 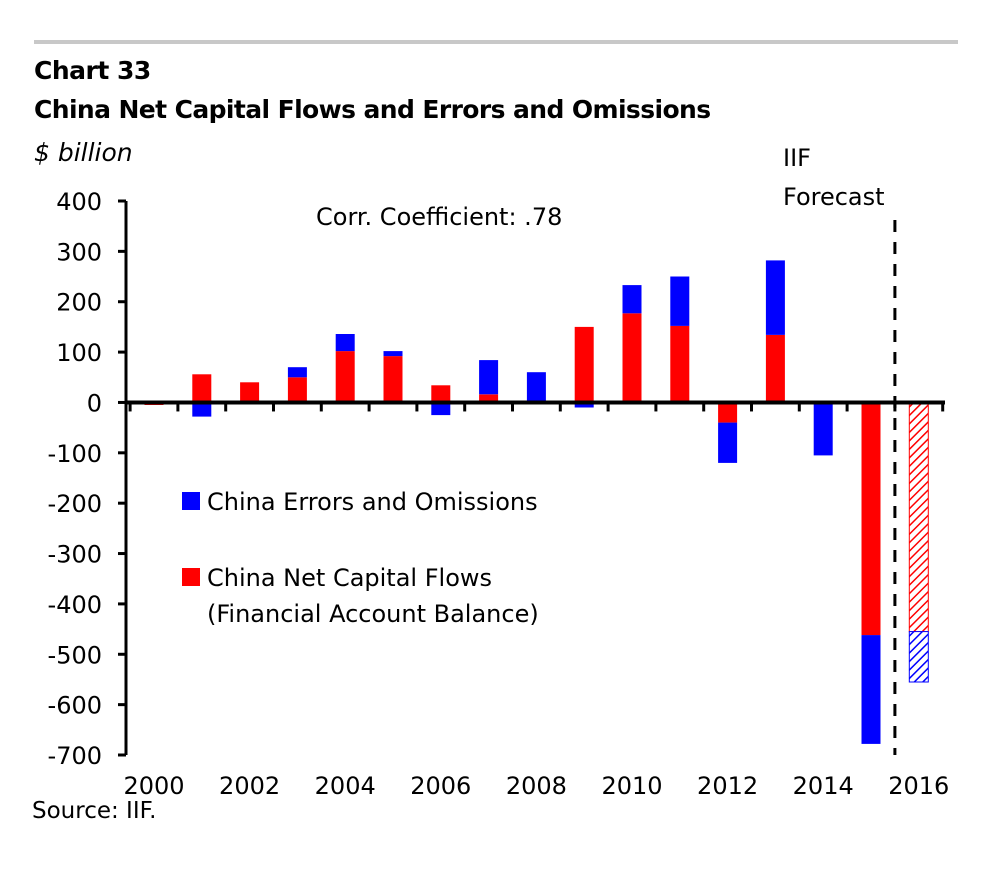 I want to click on forecast-annotation-line2: Forecast, so click(x=834, y=197).